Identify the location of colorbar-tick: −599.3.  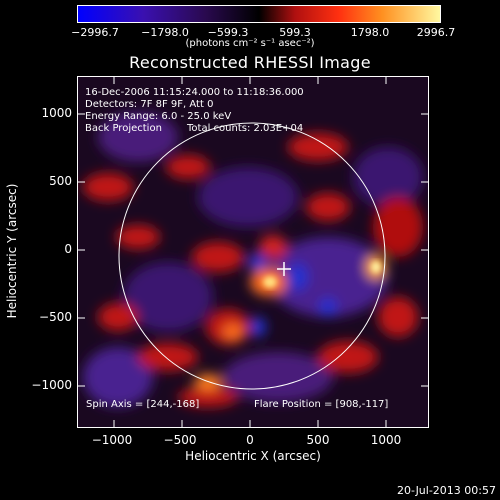
(228, 32).